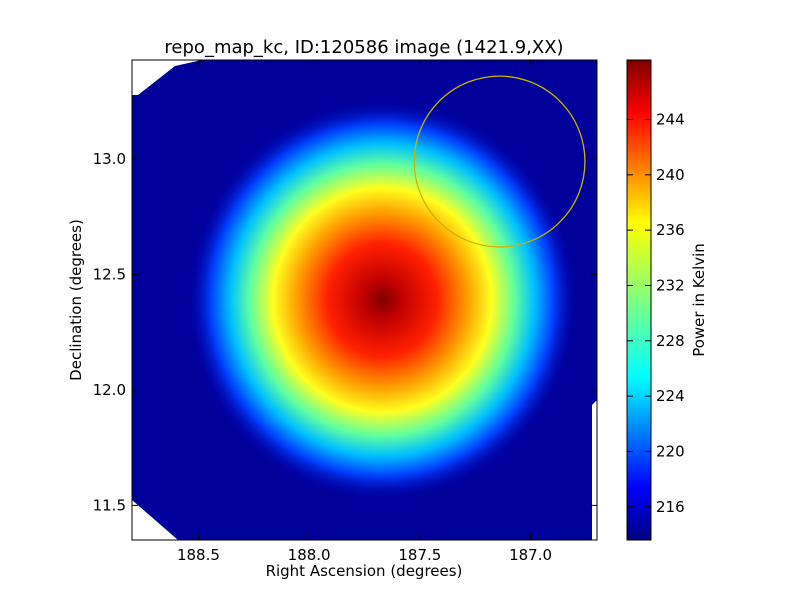 Image resolution: width=800 pixels, height=600 pixels. Describe the element at coordinates (670, 230) in the screenshot. I see `colorbar-tick-label: 236` at that location.